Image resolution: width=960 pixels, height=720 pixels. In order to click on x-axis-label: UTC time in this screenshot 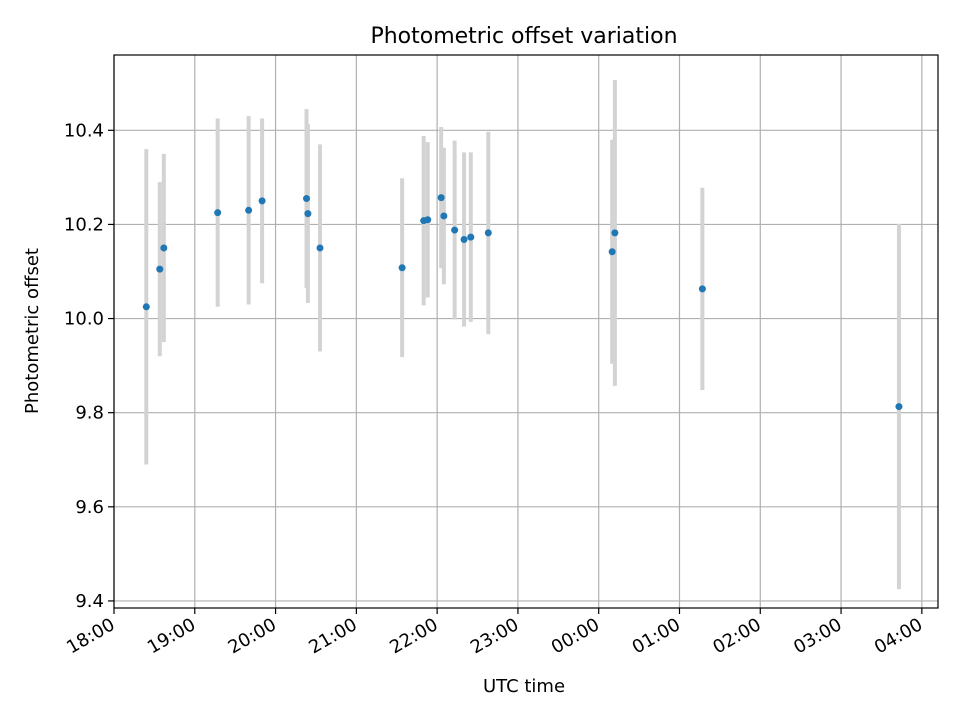, I will do `click(524, 686)`.